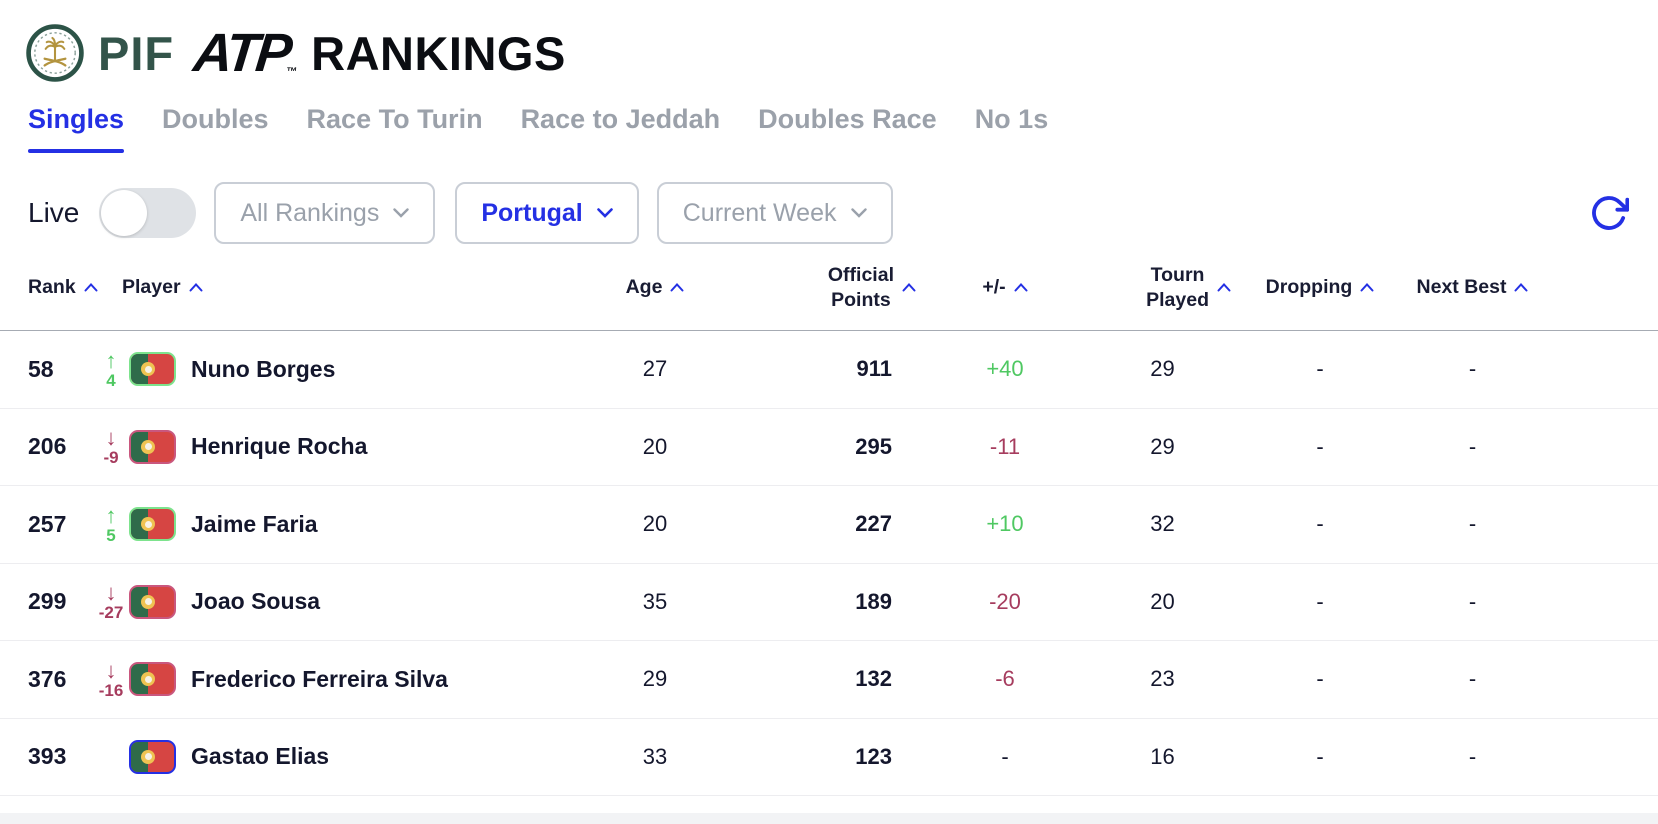 Image resolution: width=1658 pixels, height=824 pixels. Describe the element at coordinates (620, 119) in the screenshot. I see `tab-race-to-jeddah: Race to Jeddah` at that location.